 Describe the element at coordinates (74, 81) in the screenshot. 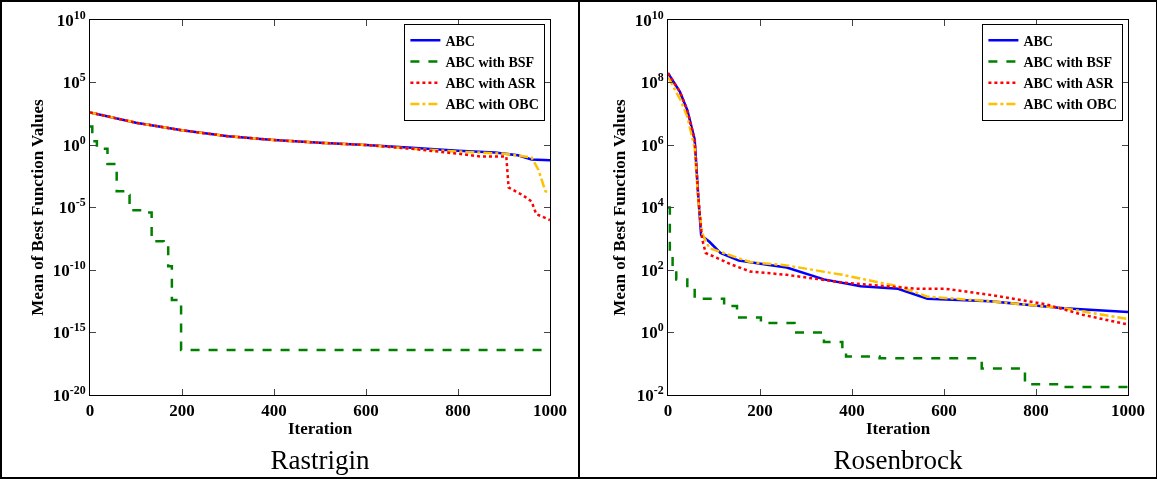

I see `y-tick-label: 10$^{5}$` at that location.